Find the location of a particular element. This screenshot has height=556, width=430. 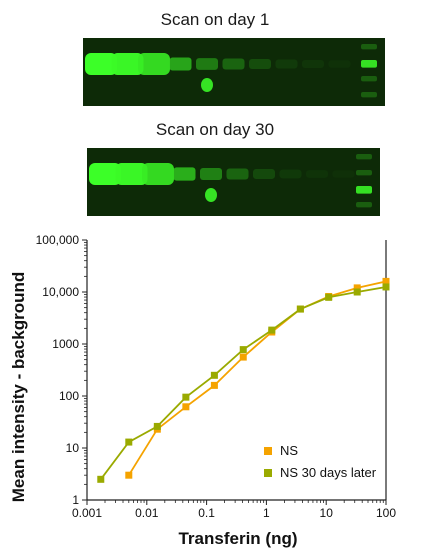

y-tick-label: 1 is located at coordinates (75, 500).